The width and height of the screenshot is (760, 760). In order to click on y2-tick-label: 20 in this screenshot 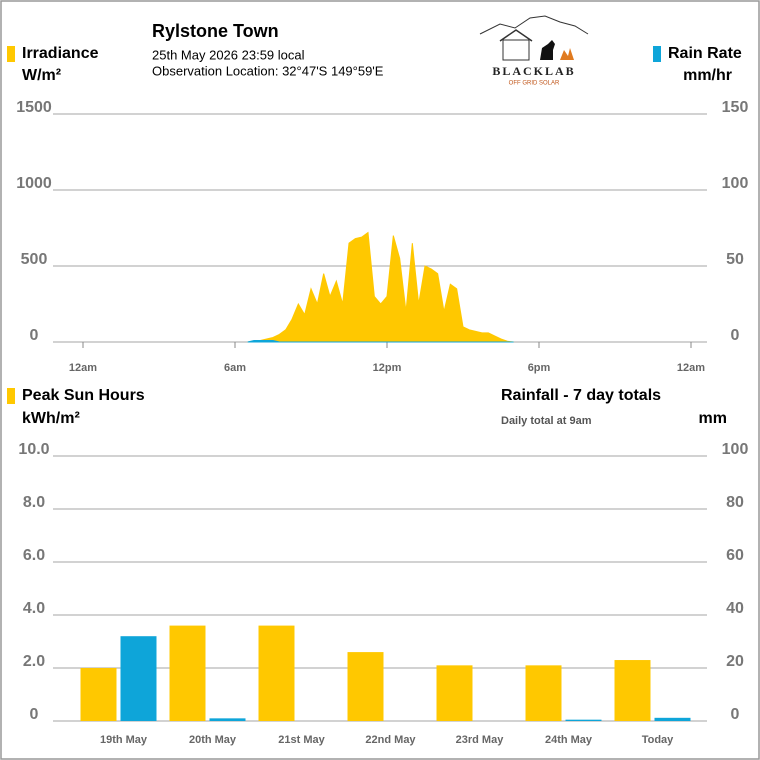, I will do `click(735, 661)`.